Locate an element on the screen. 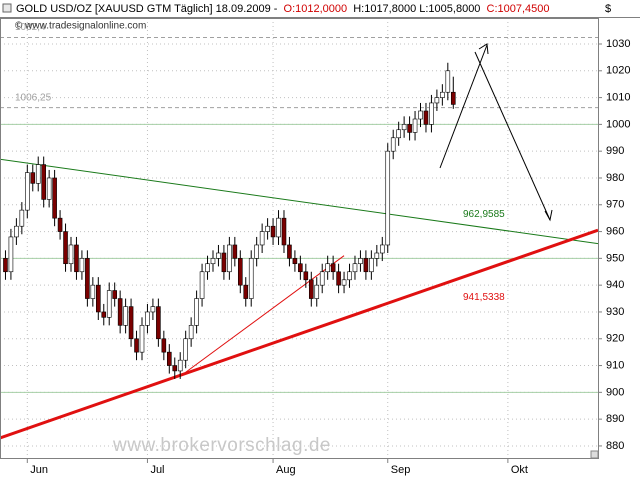 The image size is (640, 480). y-tick-label: 950 is located at coordinates (615, 258).